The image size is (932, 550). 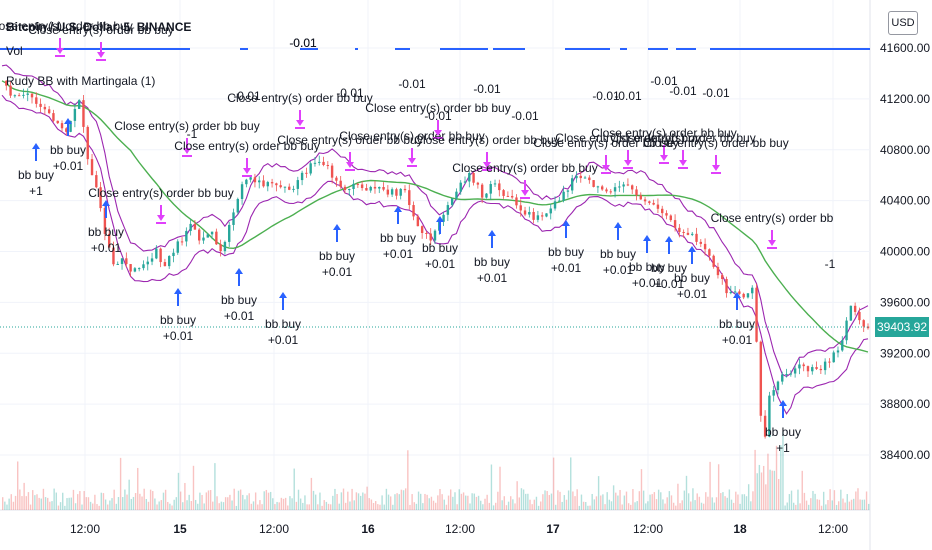 What do you see at coordinates (440, 248) in the screenshot?
I see `entry-label: bb buy` at bounding box center [440, 248].